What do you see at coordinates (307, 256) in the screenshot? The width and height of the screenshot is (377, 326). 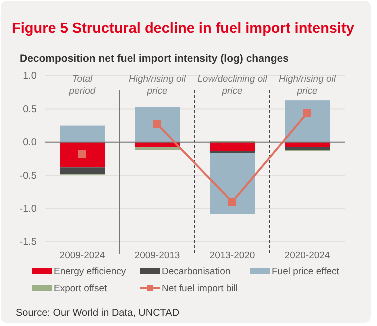 I see `x-tick-label: 2020-2024` at bounding box center [307, 256].